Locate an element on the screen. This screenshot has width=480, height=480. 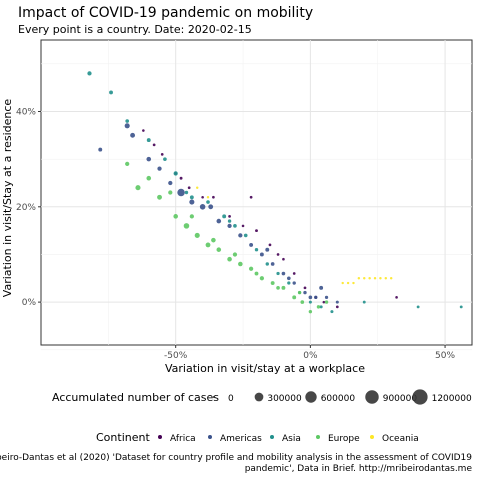
color-legend-keys: Africa Americas Asia Europe Oceania is located at coordinates (288, 439).